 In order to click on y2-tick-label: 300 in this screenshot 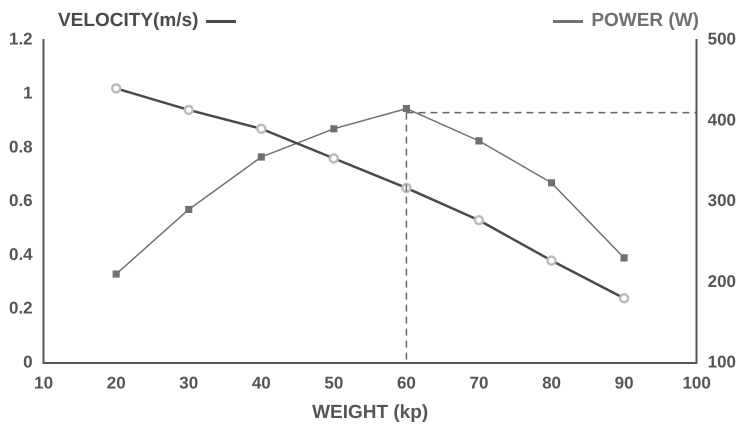, I will do `click(722, 200)`.